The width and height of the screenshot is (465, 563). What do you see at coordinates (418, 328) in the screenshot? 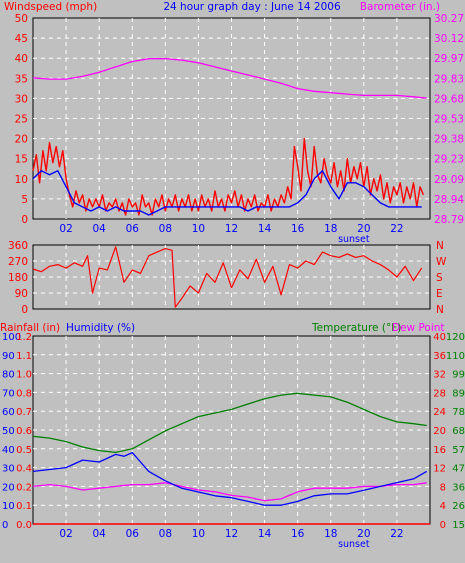
I see `dewpoint-axis-title: Dew Point` at bounding box center [418, 328].